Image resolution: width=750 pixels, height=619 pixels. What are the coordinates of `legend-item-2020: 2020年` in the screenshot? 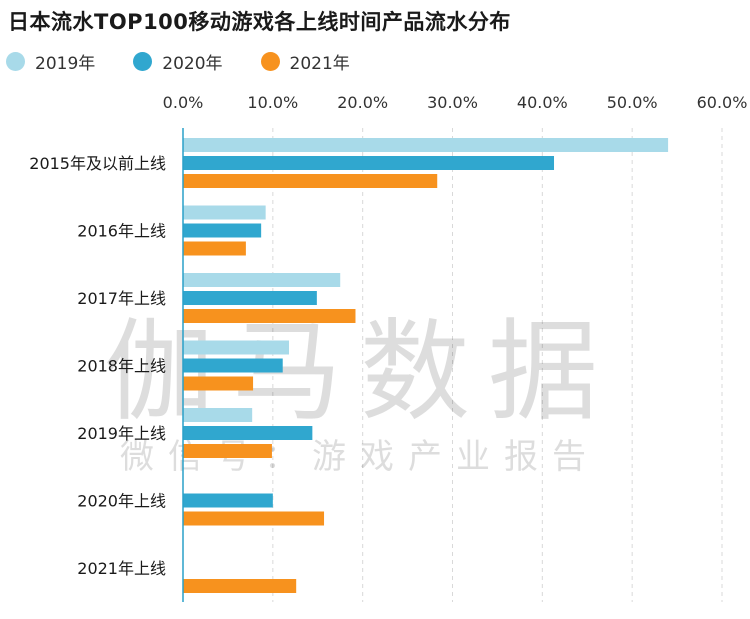 It's located at (178, 61).